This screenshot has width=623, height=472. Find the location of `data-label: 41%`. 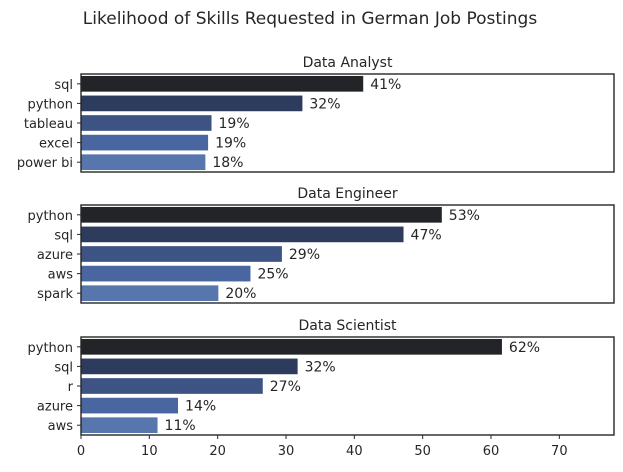

data-label: 41% is located at coordinates (385, 85).